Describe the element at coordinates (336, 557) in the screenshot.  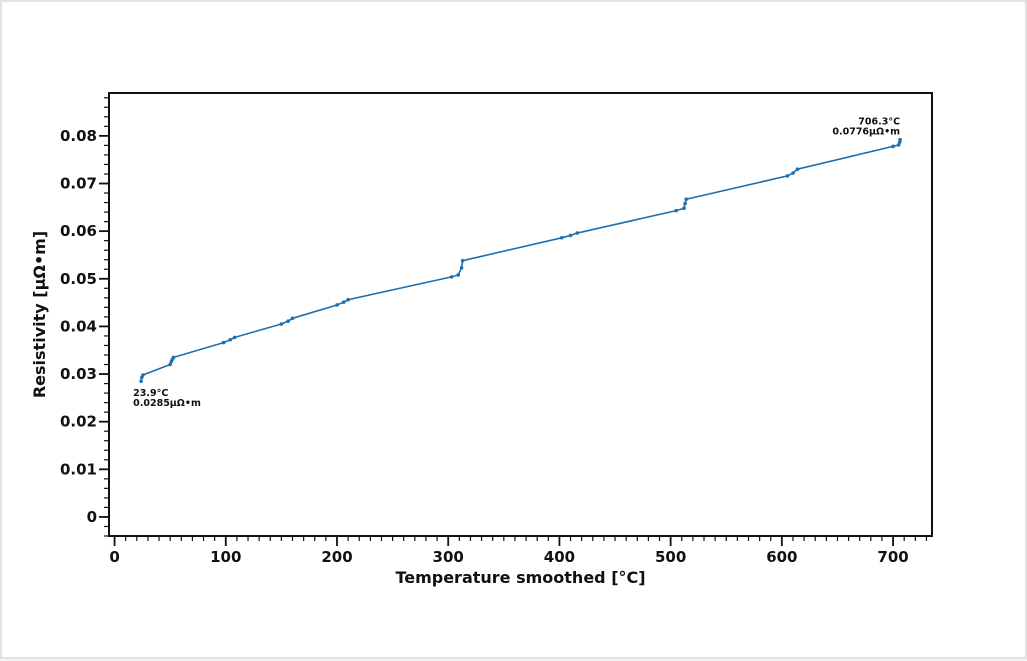
I see `x-tick-label: 200` at that location.